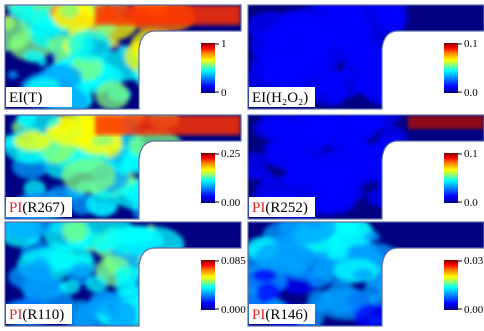 This screenshot has height=331, width=484. I want to click on panel-label: PI(R267), so click(37, 208).